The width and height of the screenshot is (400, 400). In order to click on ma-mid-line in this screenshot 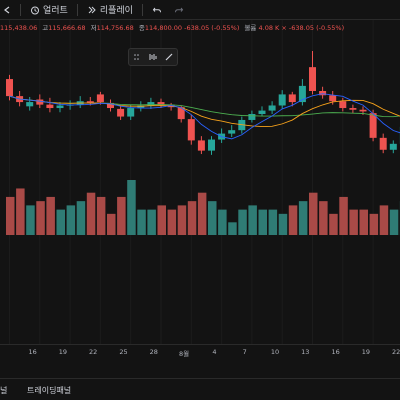, I will do `click(204, 111)`.